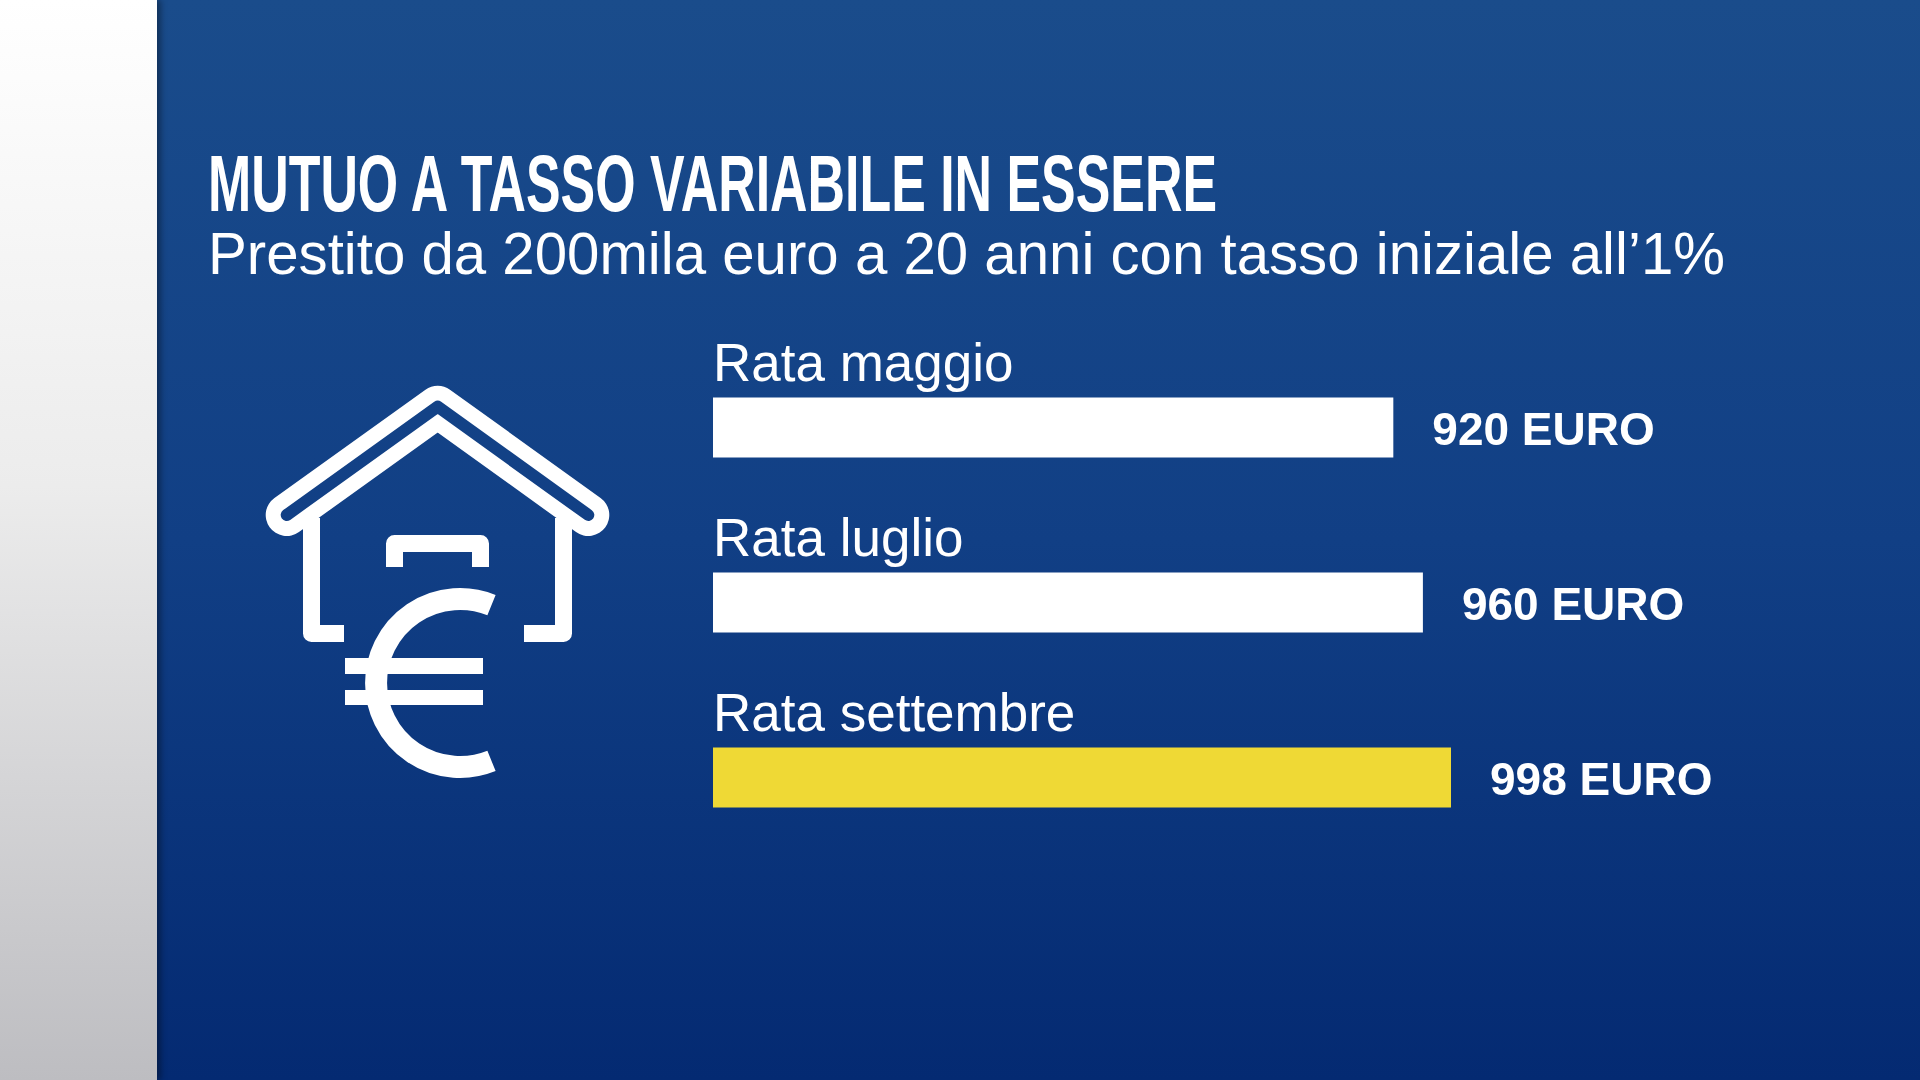 The height and width of the screenshot is (1080, 1920). I want to click on y-tick-label: Rata maggio, so click(863, 362).